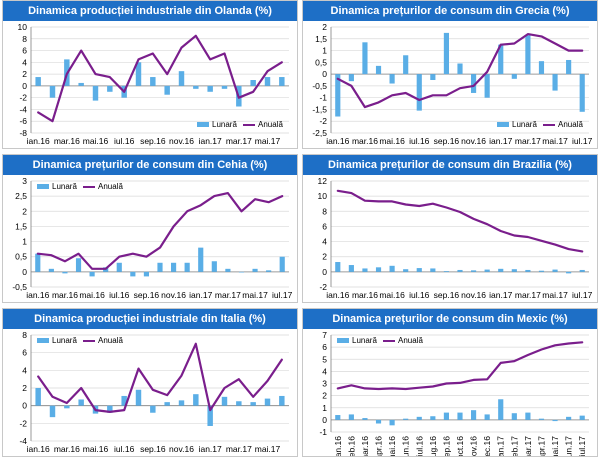  Describe the element at coordinates (24, 39) in the screenshot. I see `y-tick-label: 8` at that location.